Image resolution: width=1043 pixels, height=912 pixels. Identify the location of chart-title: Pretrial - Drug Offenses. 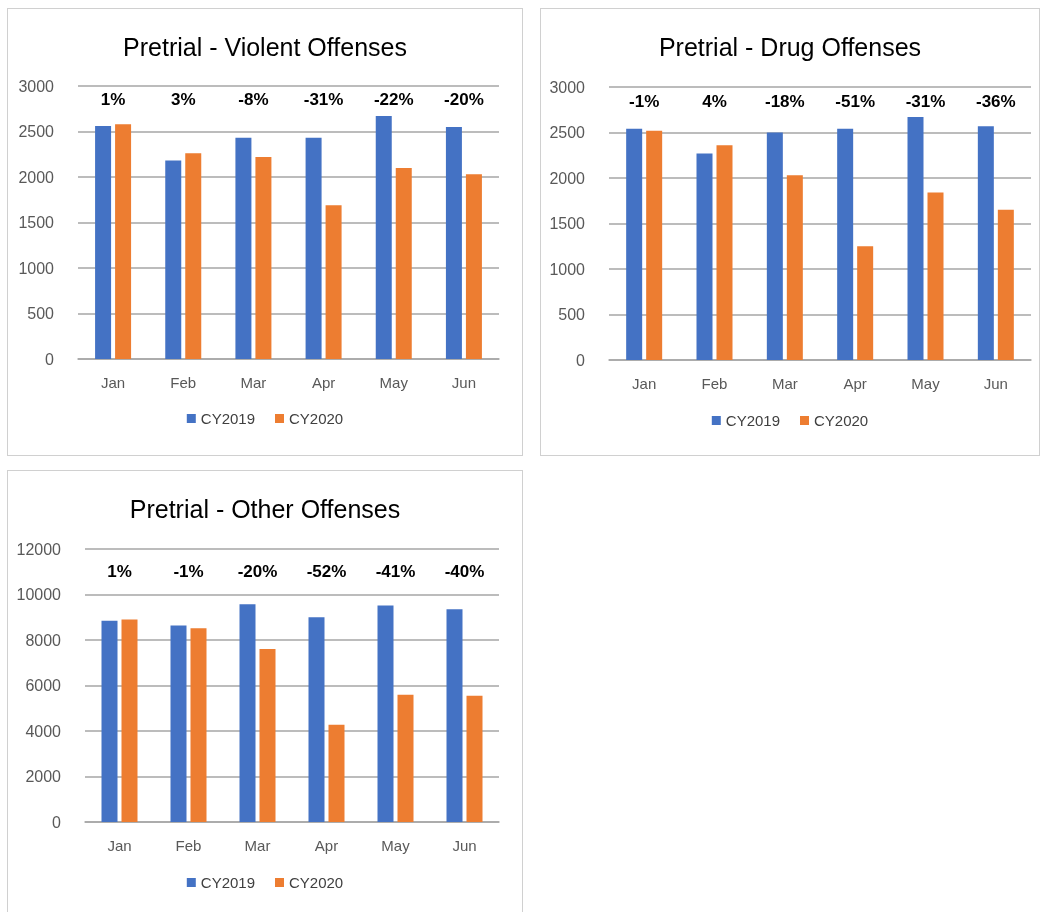
(790, 46).